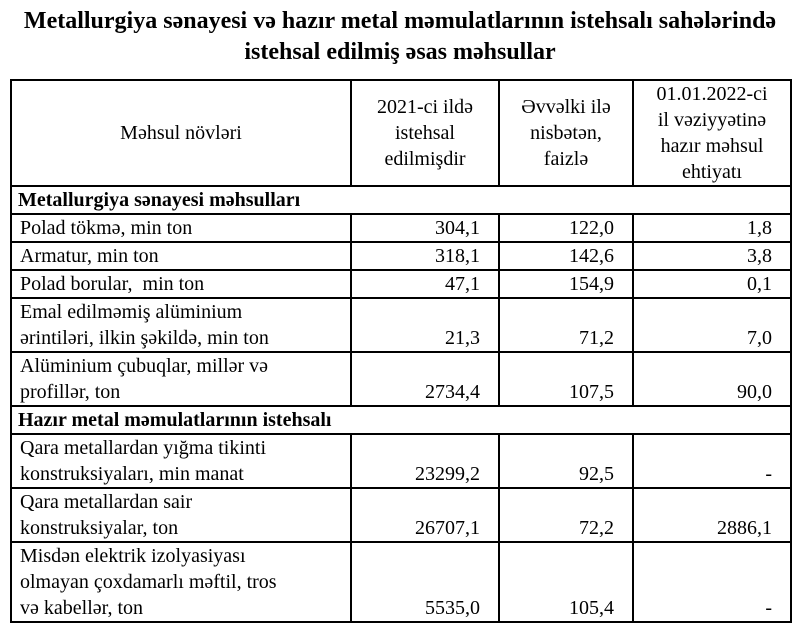  Describe the element at coordinates (566, 582) in the screenshot. I see `percent-value-cell: 105,4` at that location.